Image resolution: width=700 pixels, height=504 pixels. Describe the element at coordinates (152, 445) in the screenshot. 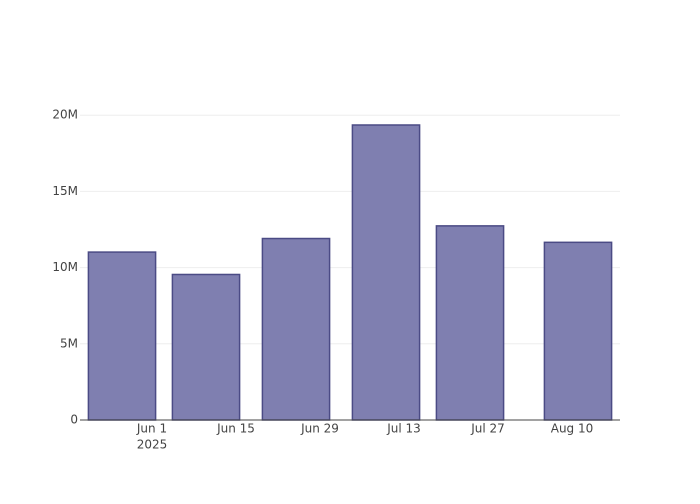

I see `x-year-label: 2025` at that location.